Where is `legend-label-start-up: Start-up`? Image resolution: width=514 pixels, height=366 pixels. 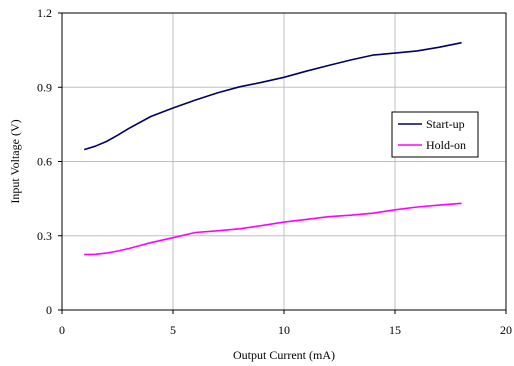 legend-label-start-up: Start-up is located at coordinates (445, 124).